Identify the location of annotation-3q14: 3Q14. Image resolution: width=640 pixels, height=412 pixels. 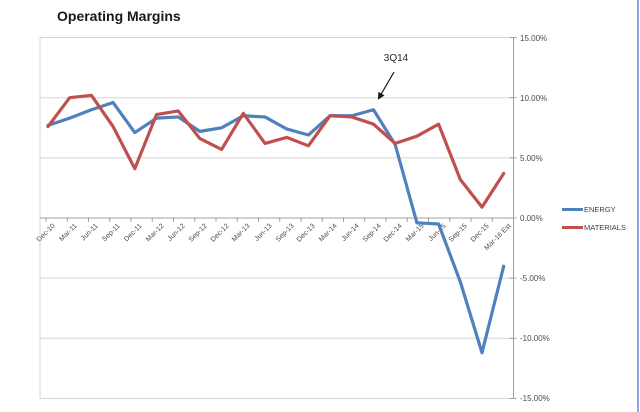
(396, 58).